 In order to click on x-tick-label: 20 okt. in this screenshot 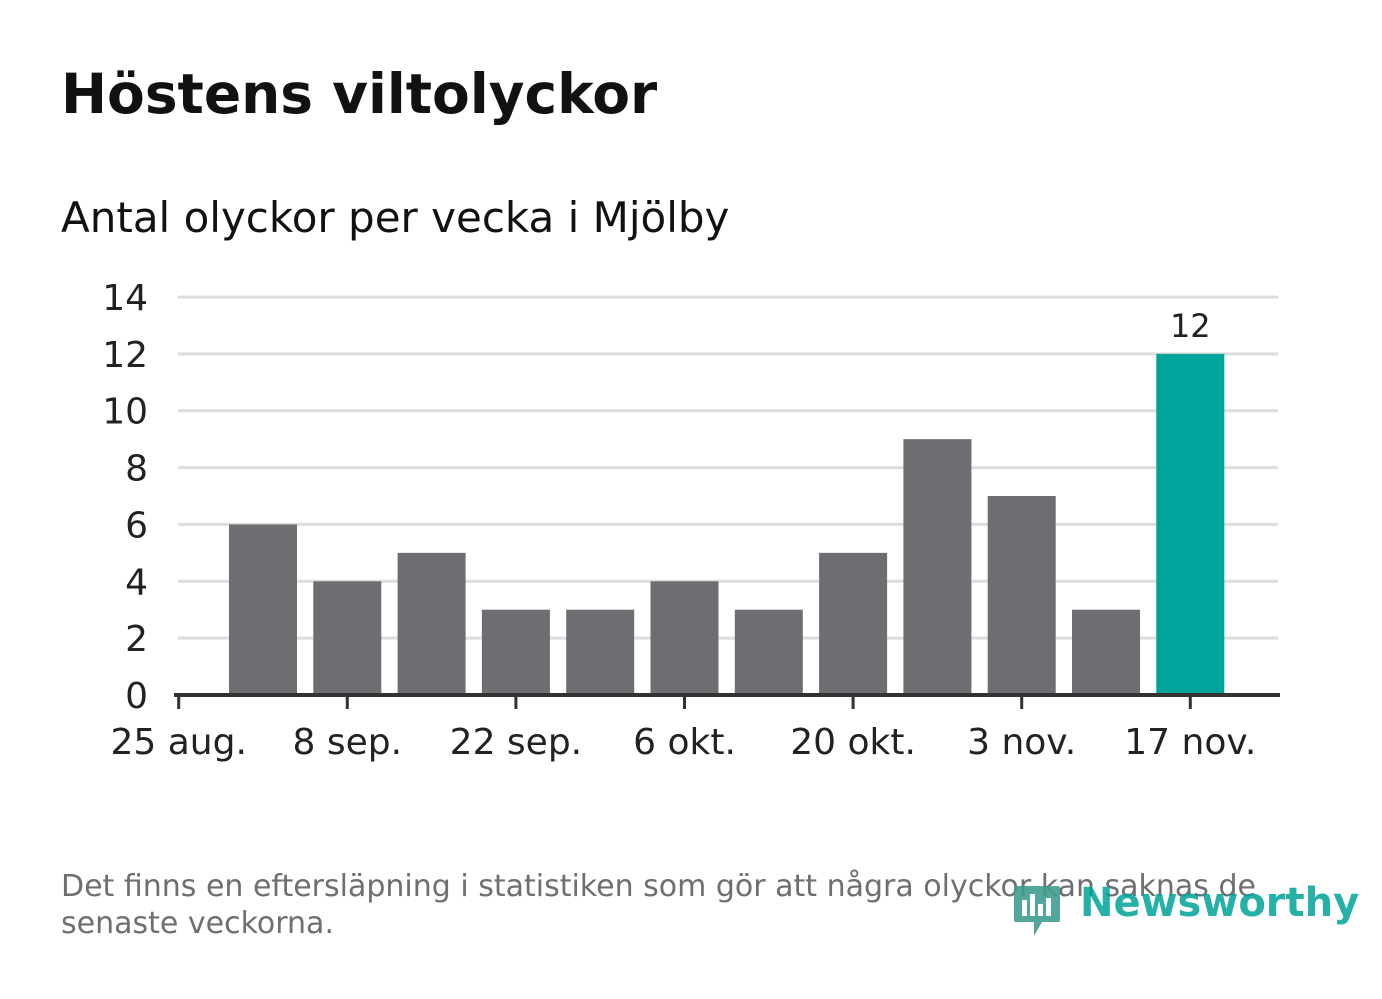, I will do `click(853, 742)`.